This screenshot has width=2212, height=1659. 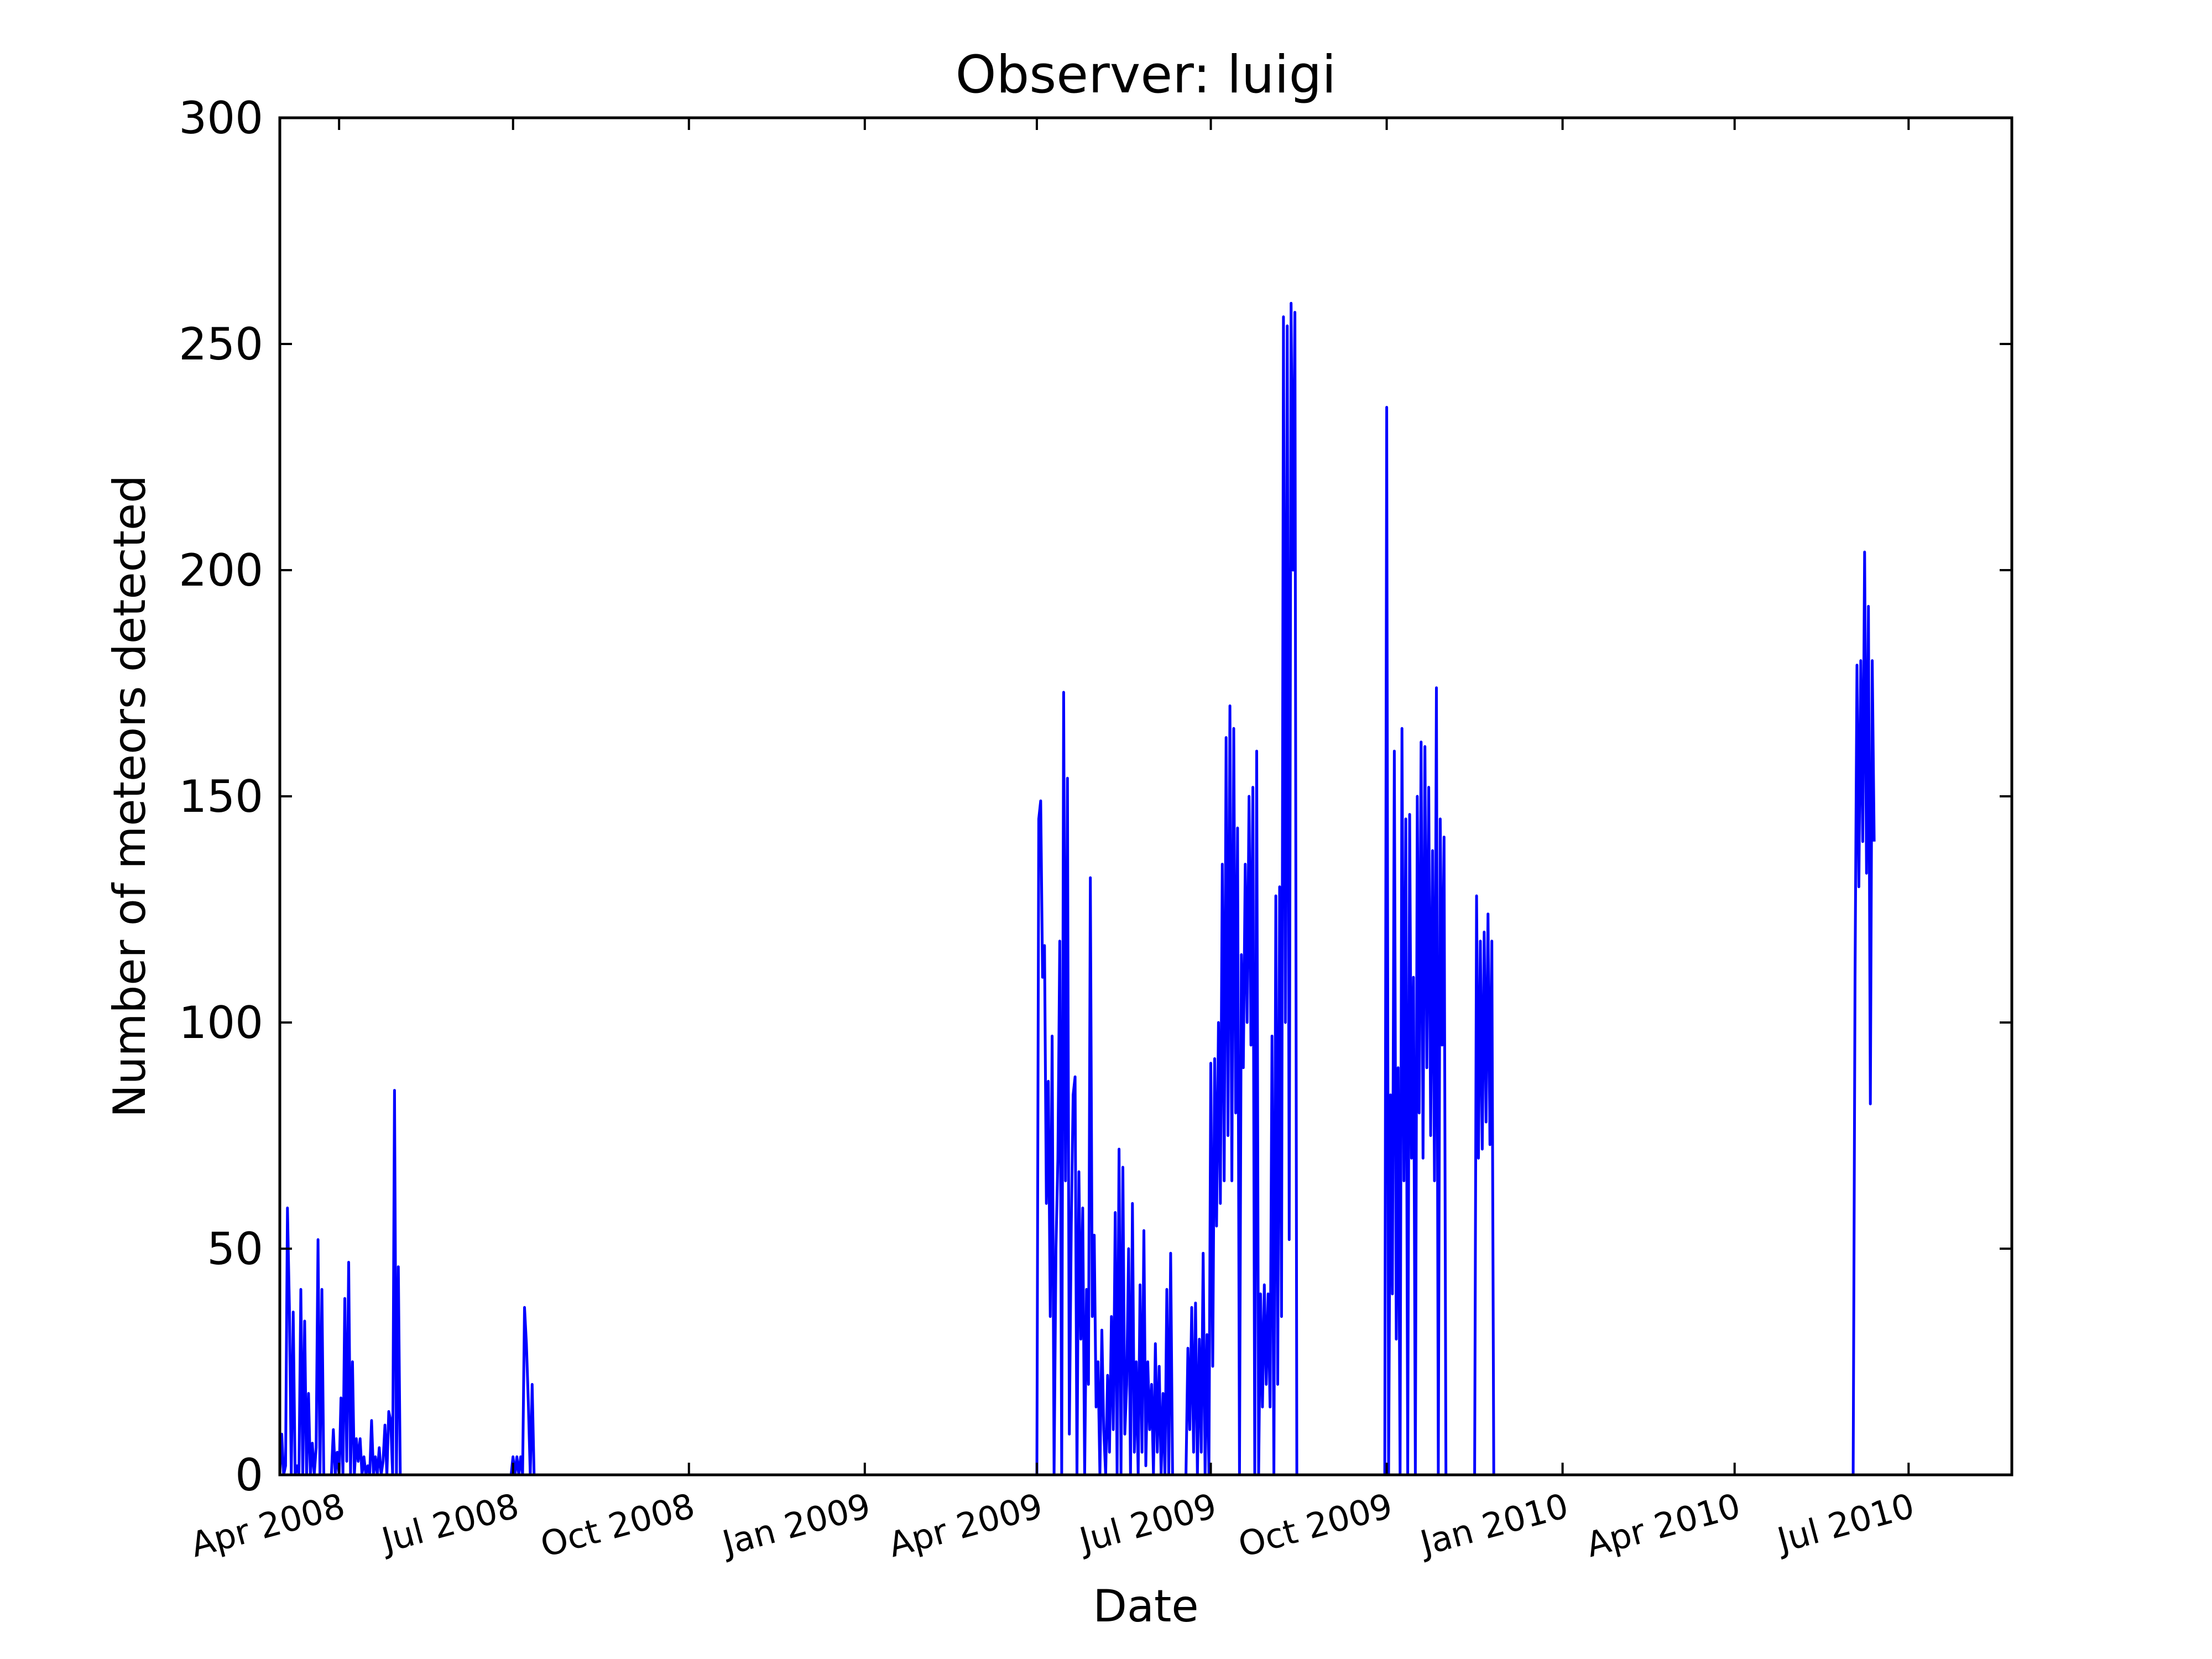 I want to click on y-tick-label: 0, so click(x=249, y=1475).